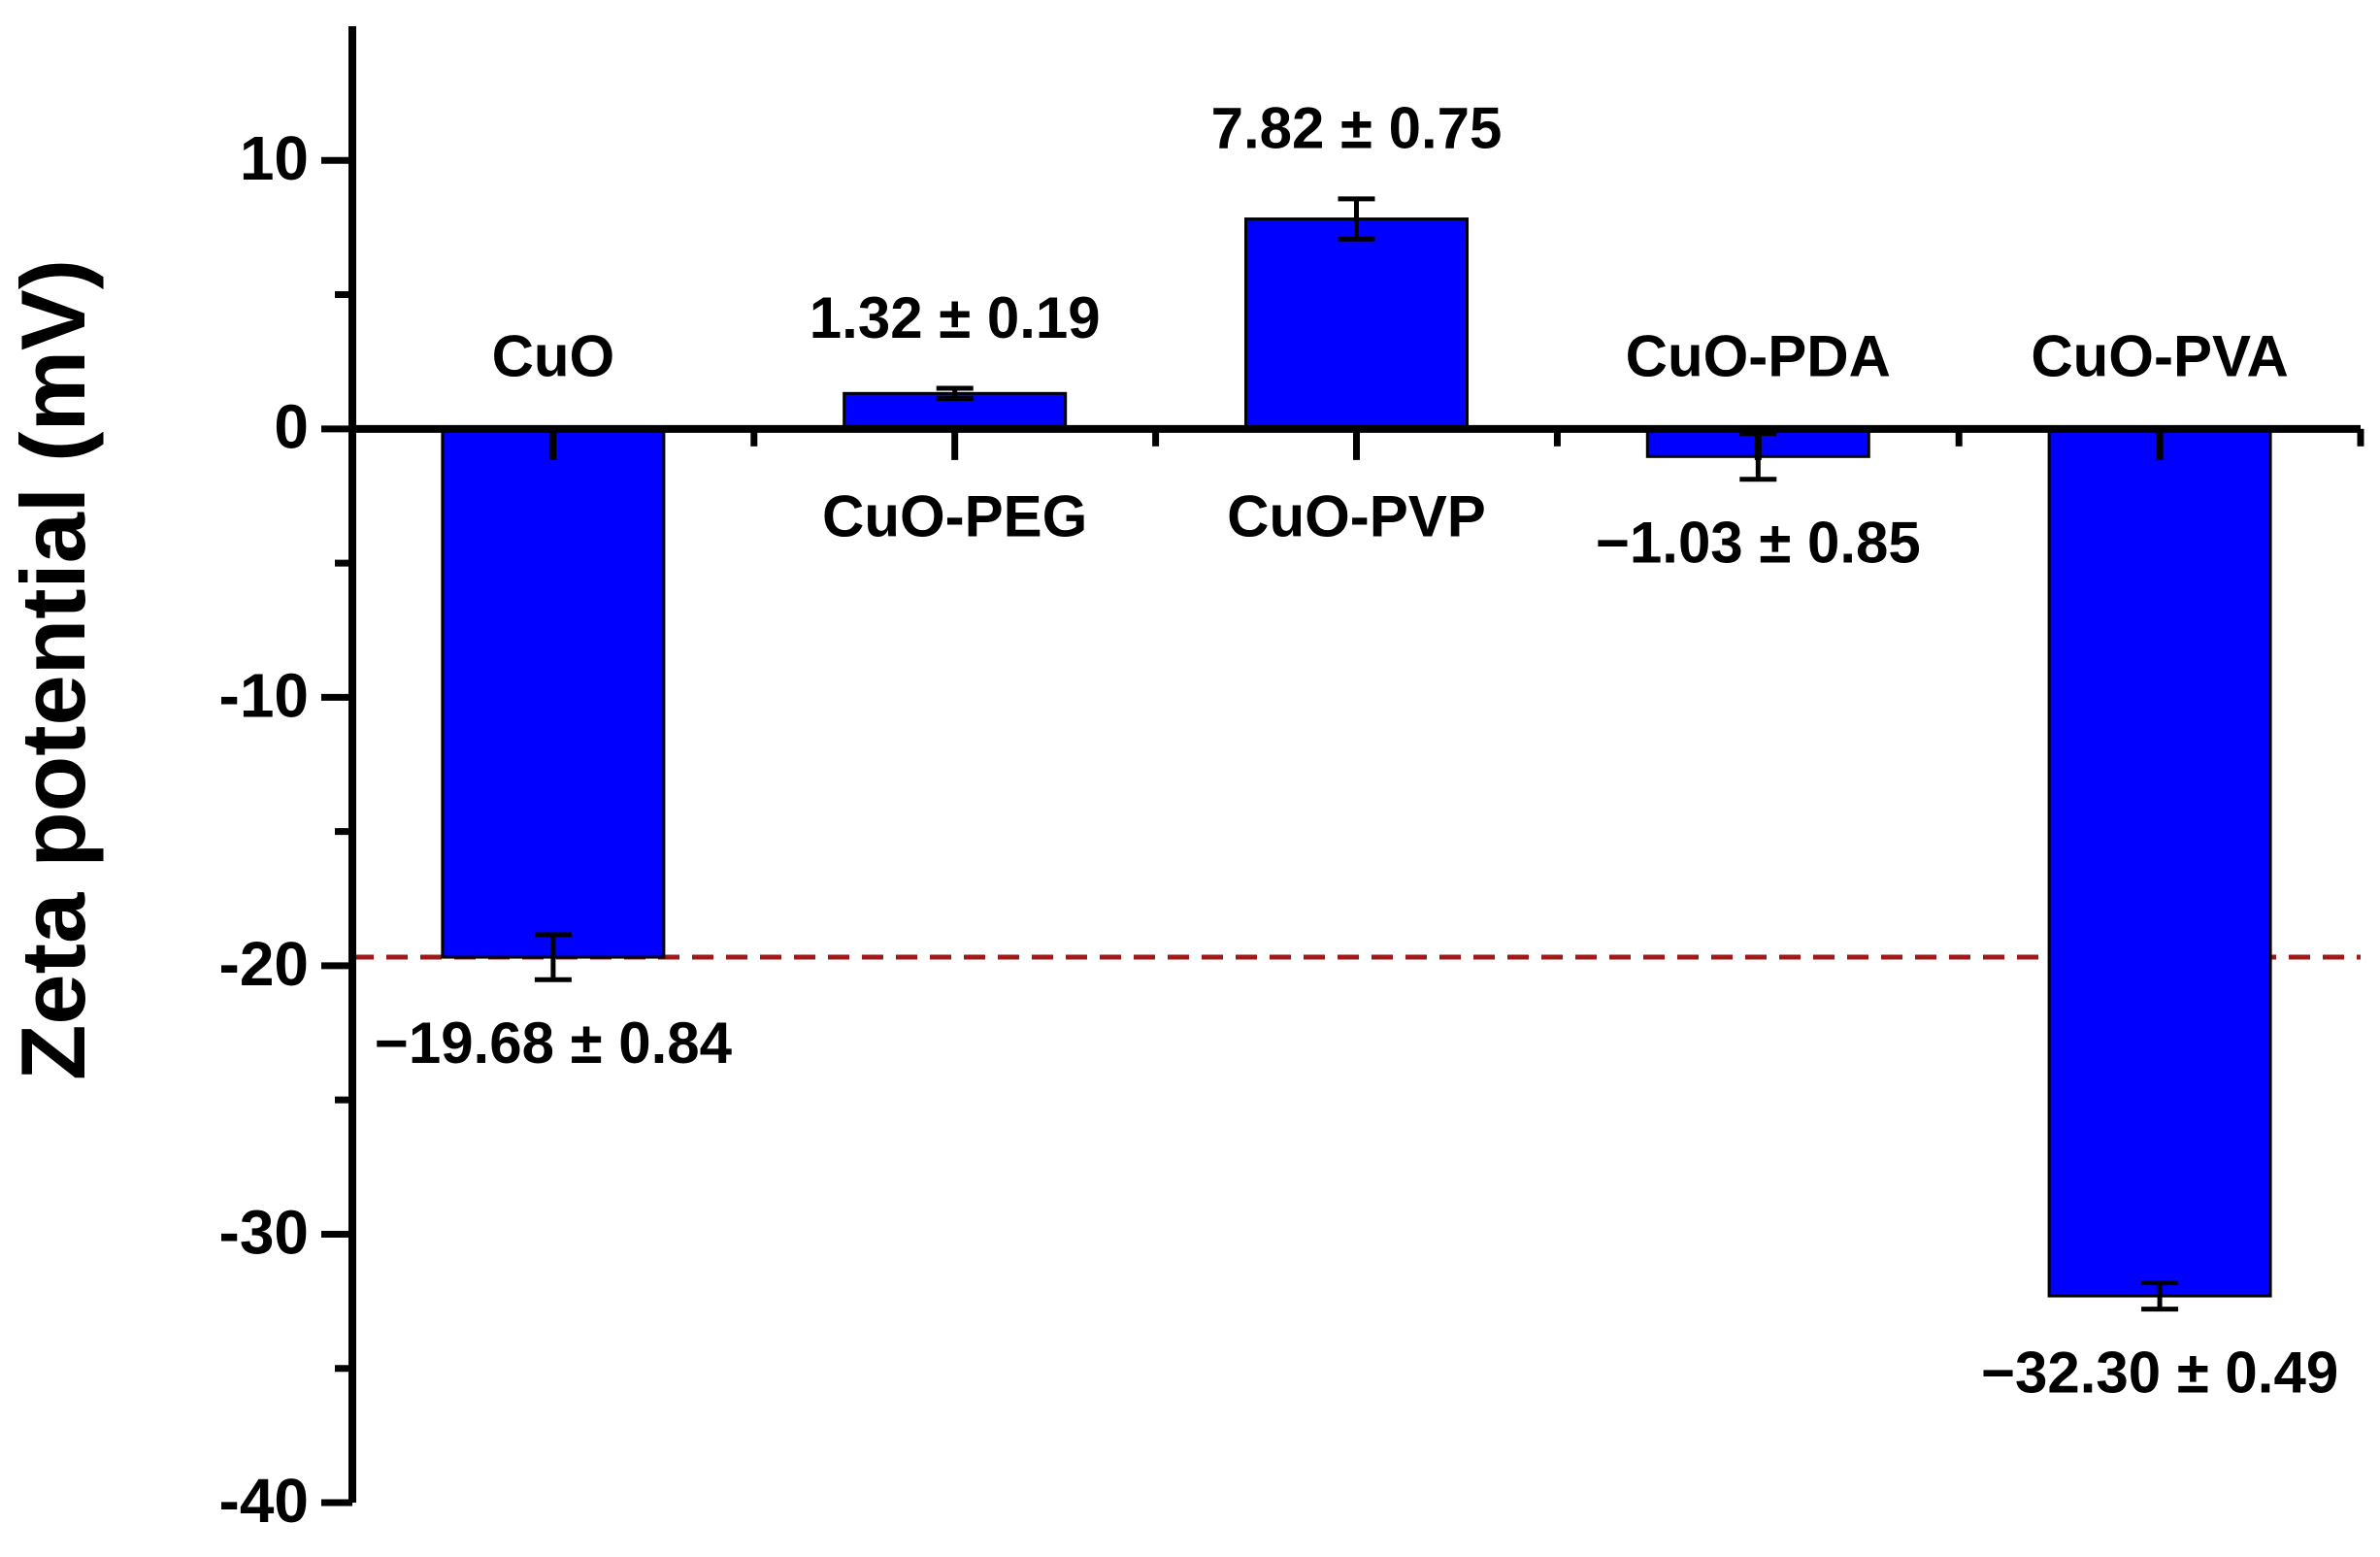  Describe the element at coordinates (1356, 516) in the screenshot. I see `category-label: CuO-PVP` at that location.